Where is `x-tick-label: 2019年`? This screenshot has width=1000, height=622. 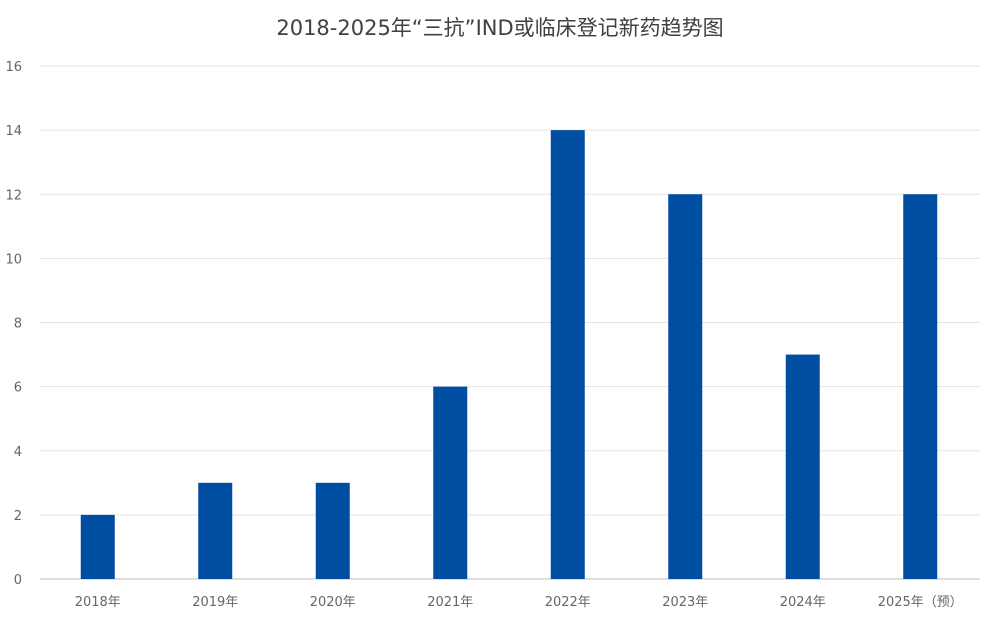
x-tick-label: 2019年 is located at coordinates (215, 602).